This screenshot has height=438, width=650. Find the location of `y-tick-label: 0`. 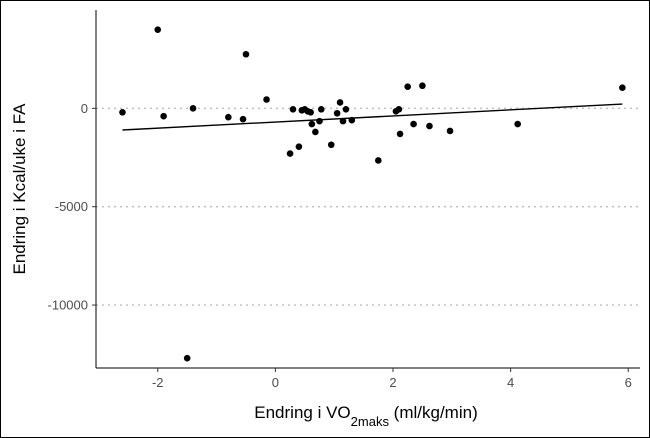

y-tick-label: 0 is located at coordinates (84, 108).